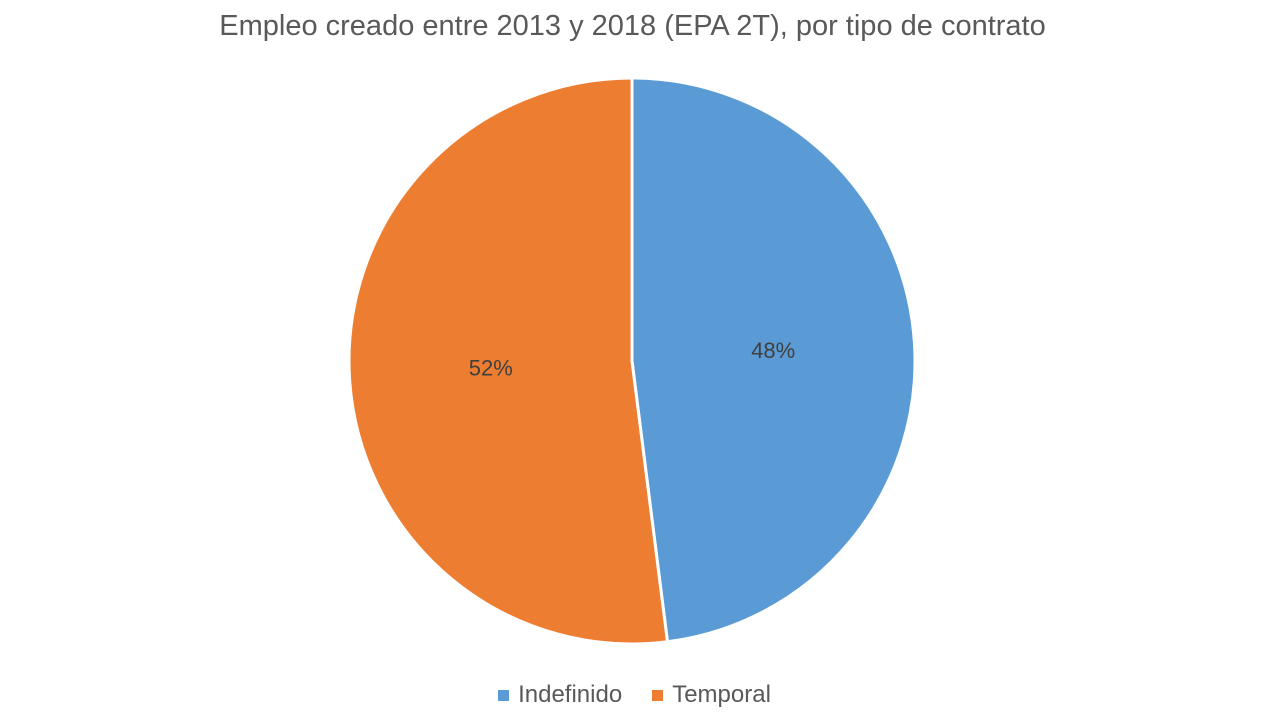 The image size is (1269, 728). I want to click on legend-label-temporal: Temporal, so click(721, 694).